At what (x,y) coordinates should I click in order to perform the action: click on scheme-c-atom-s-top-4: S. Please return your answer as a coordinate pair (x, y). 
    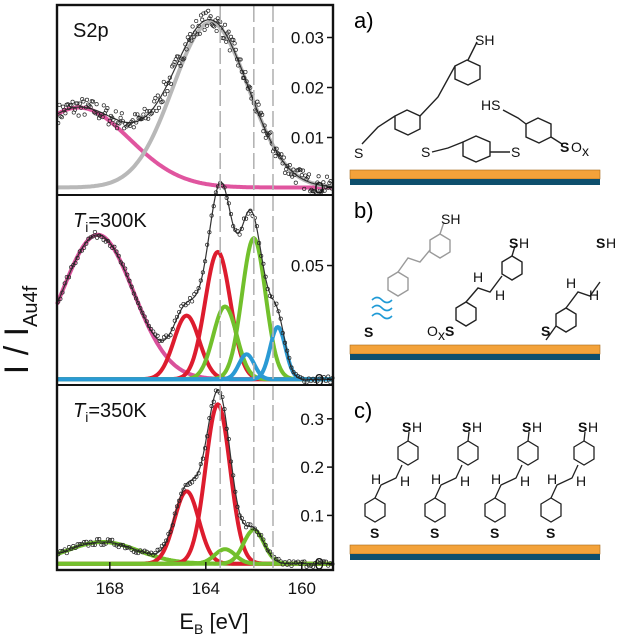
    Looking at the image, I should click on (582, 427).